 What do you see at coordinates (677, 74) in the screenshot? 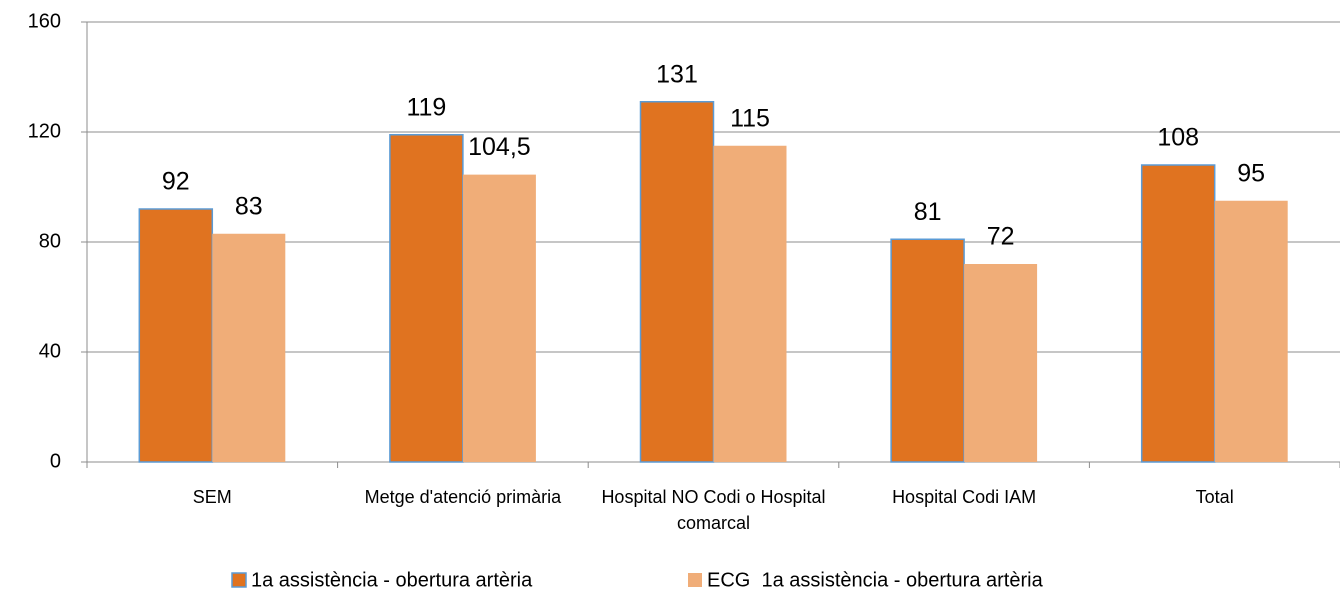
I see `value-label: 131` at bounding box center [677, 74].